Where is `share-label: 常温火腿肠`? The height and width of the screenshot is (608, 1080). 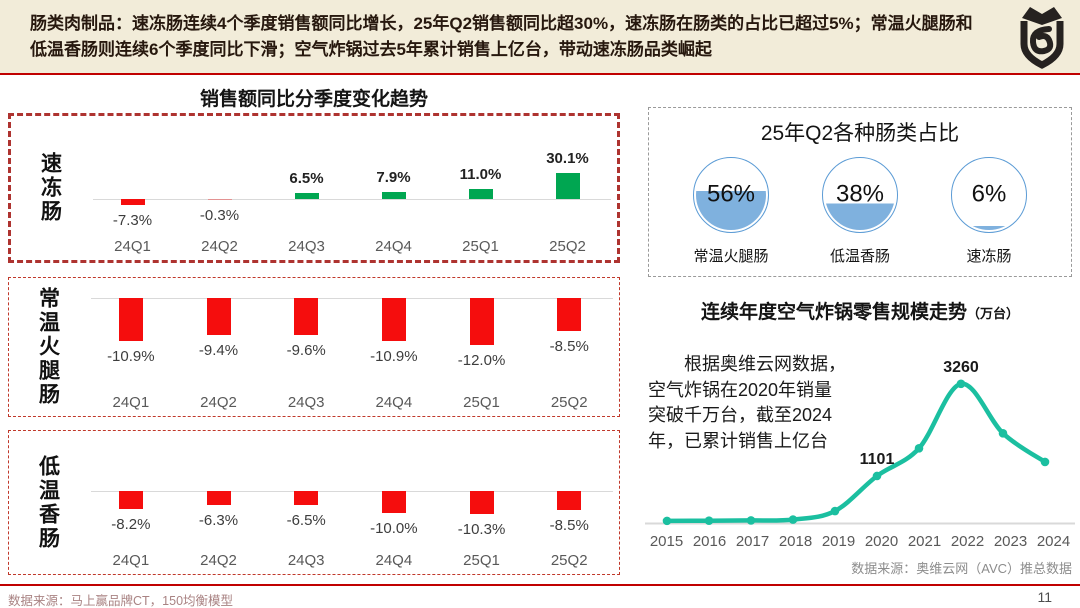 share-label: 常温火腿肠 is located at coordinates (731, 256).